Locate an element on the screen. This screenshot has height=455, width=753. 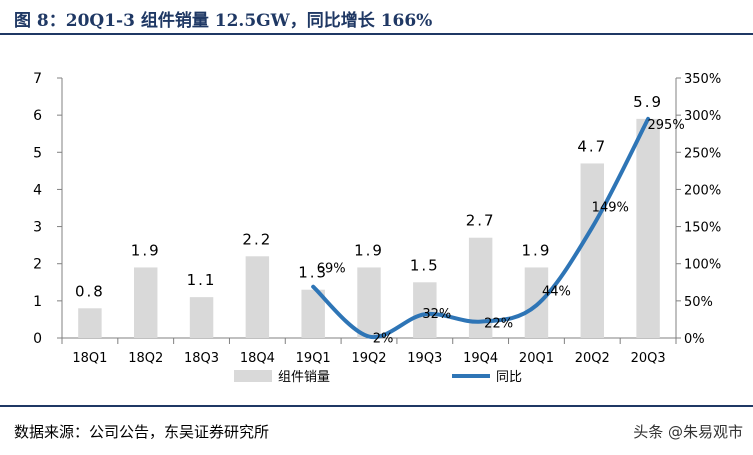
line-value-label: 32% is located at coordinates (436, 314).